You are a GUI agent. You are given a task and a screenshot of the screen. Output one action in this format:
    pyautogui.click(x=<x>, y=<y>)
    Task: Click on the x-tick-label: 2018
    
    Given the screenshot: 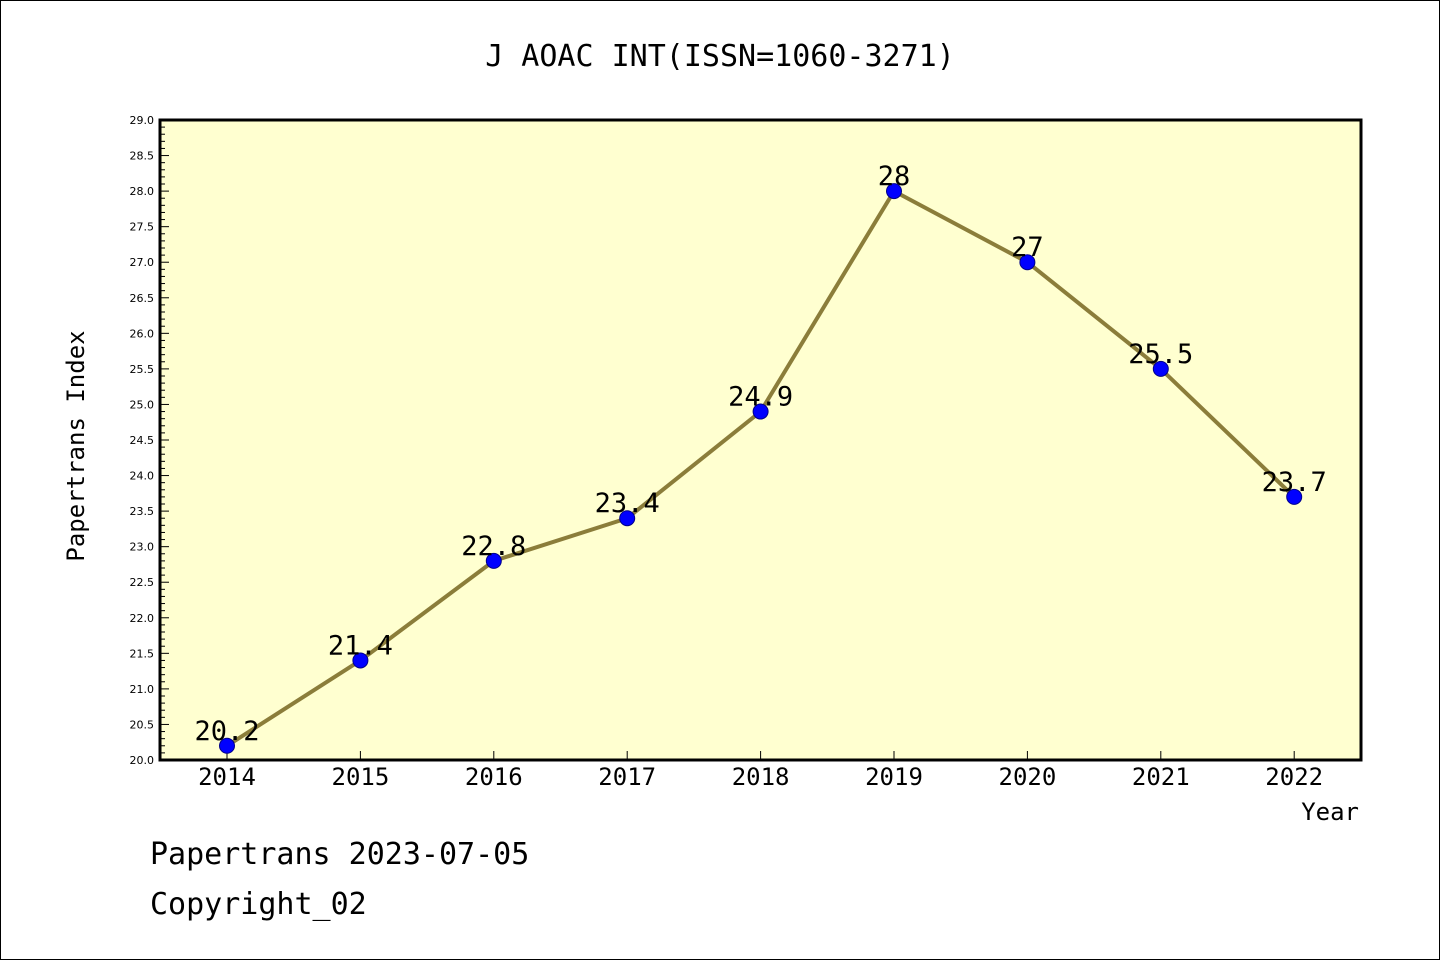 What is the action you would take?
    pyautogui.click(x=761, y=777)
    